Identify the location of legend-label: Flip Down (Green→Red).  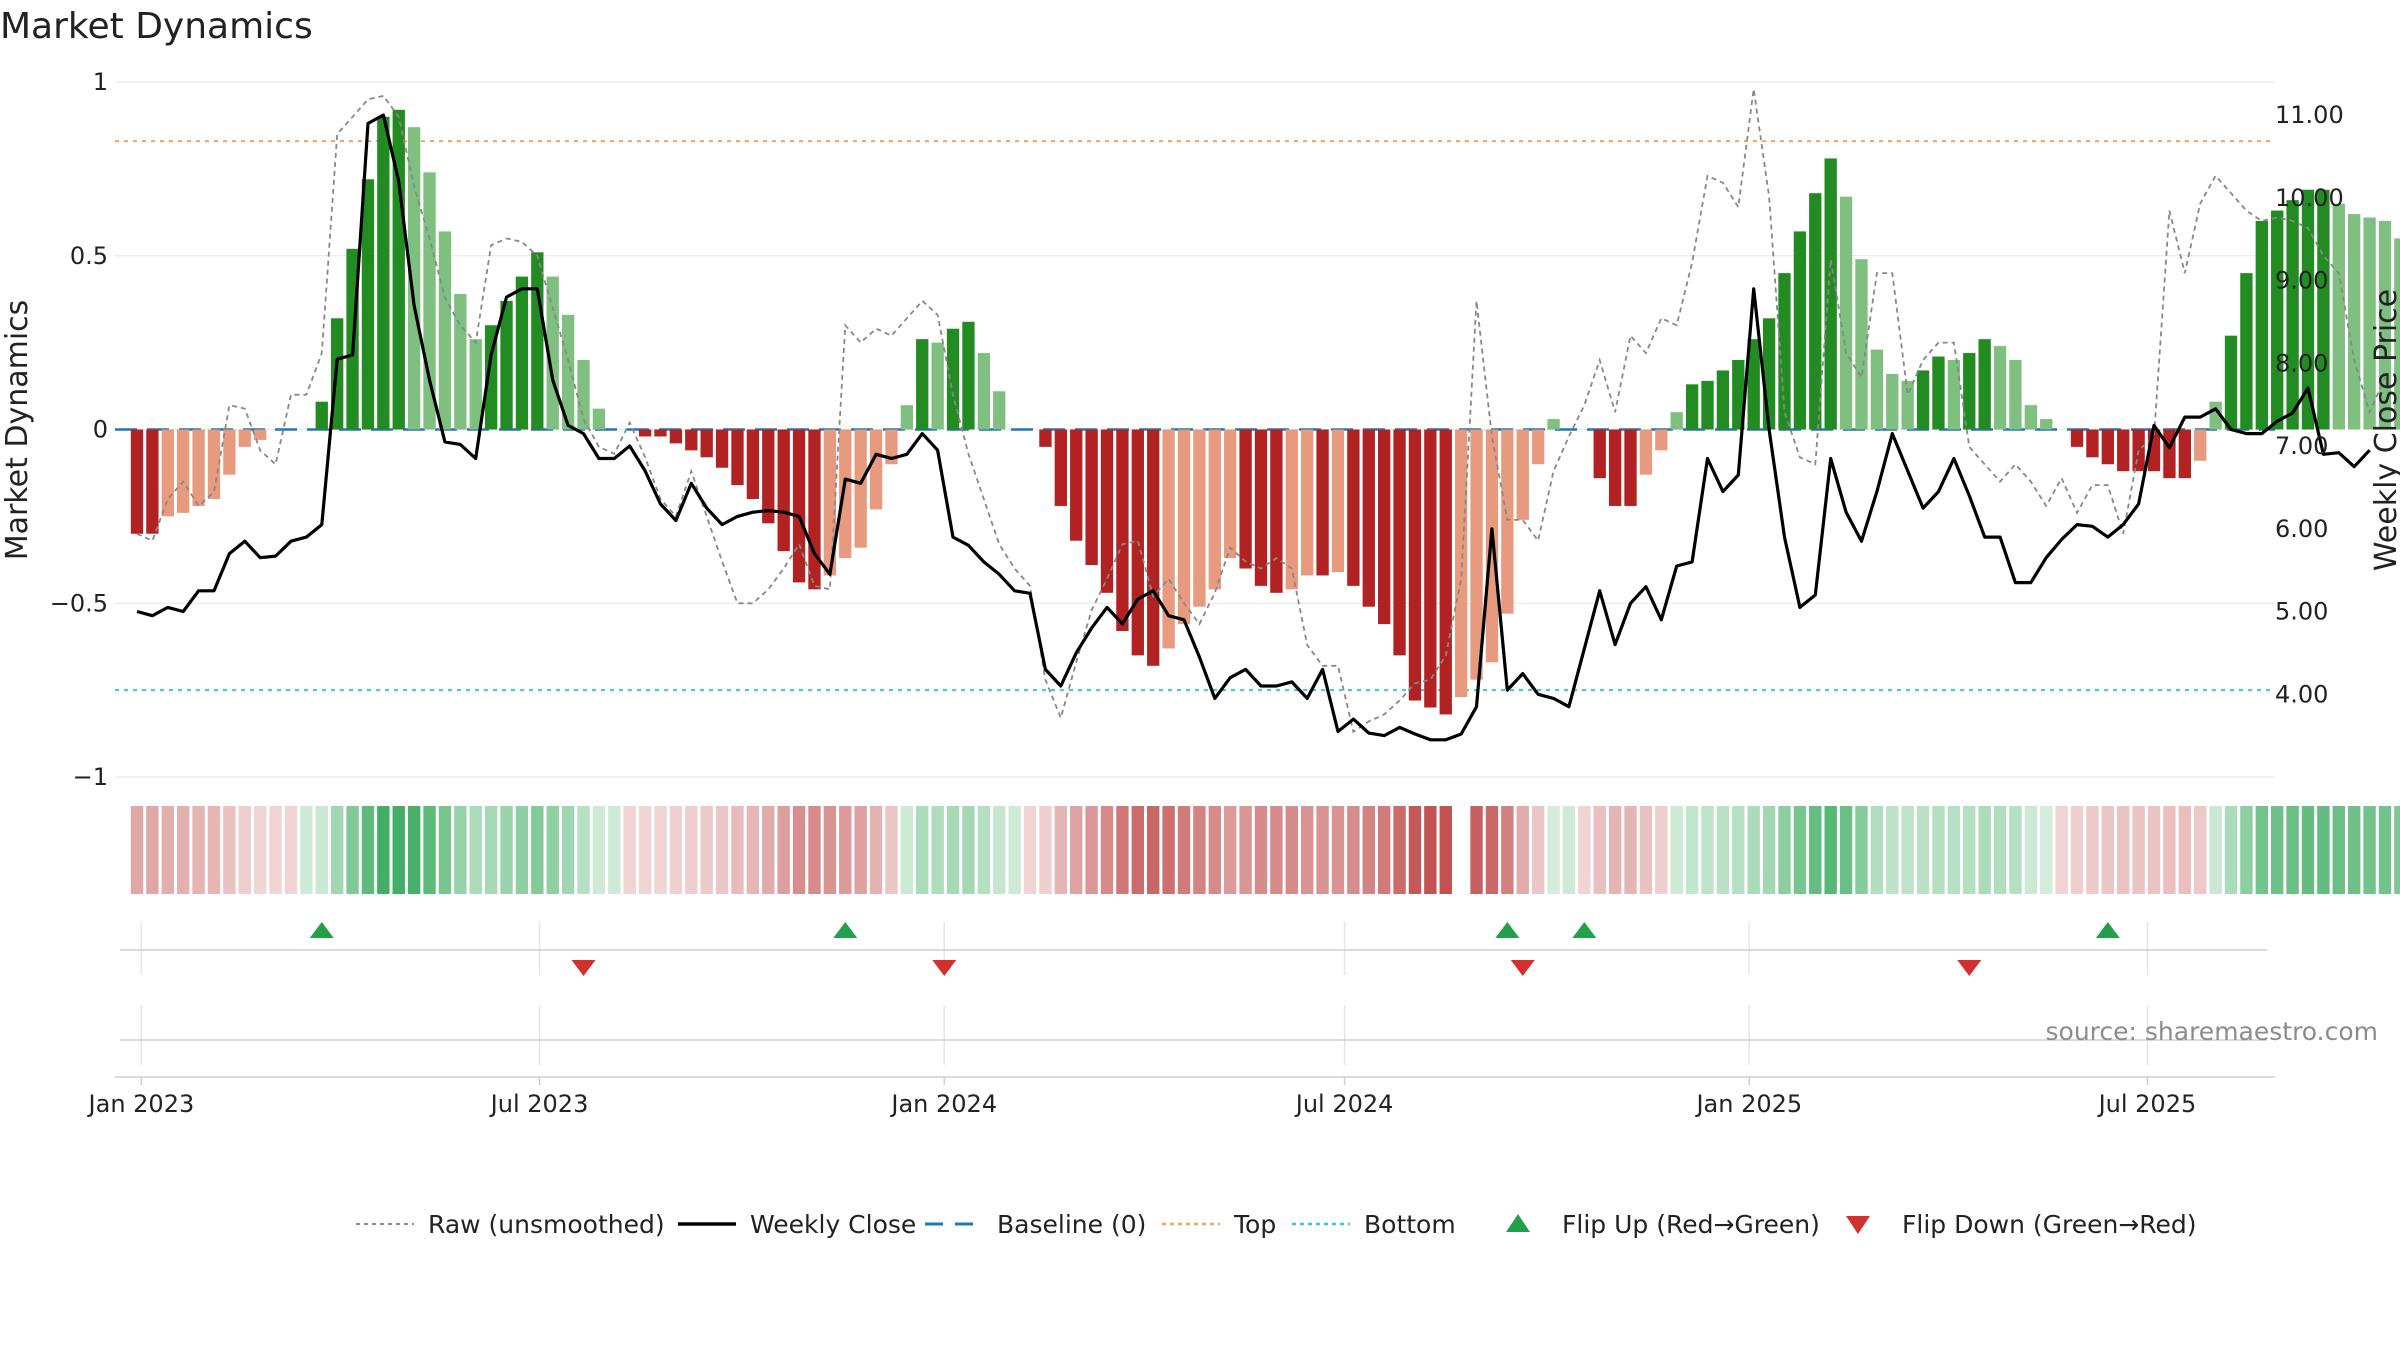
(2049, 1224).